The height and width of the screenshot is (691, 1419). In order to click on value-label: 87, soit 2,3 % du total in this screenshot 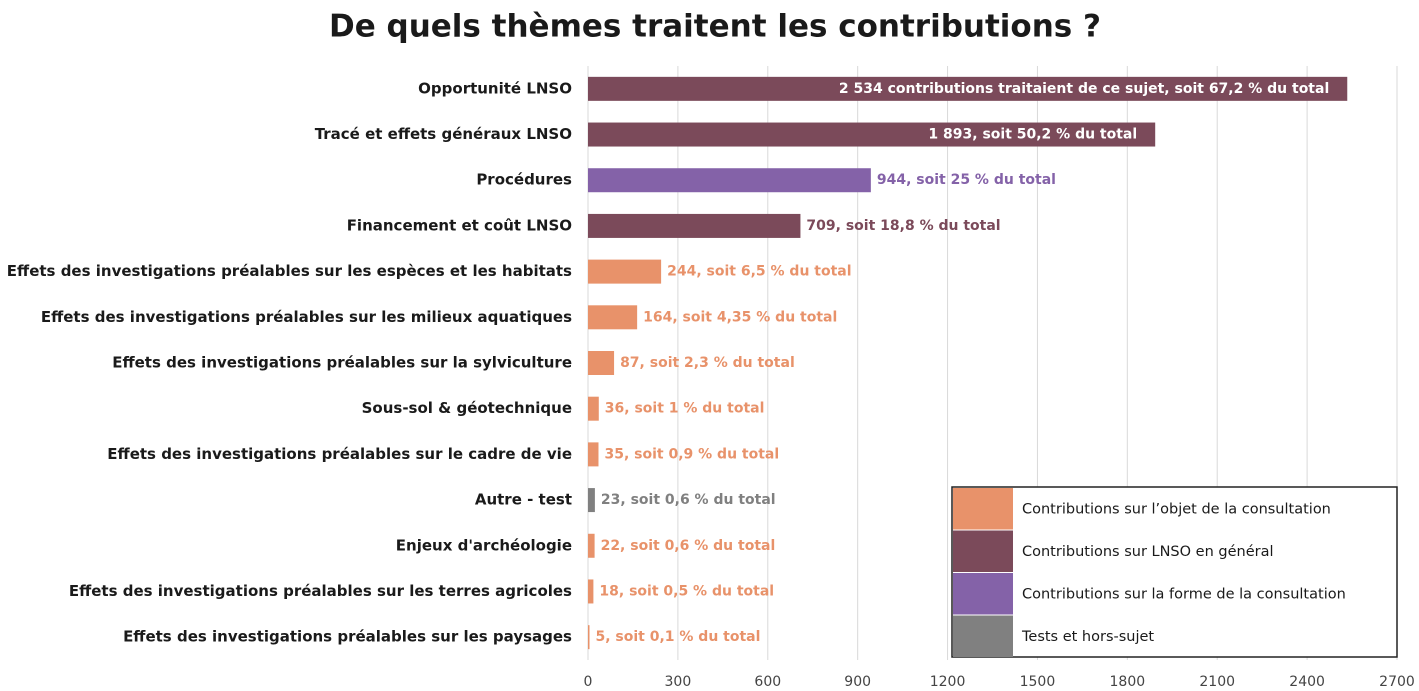, I will do `click(707, 363)`.